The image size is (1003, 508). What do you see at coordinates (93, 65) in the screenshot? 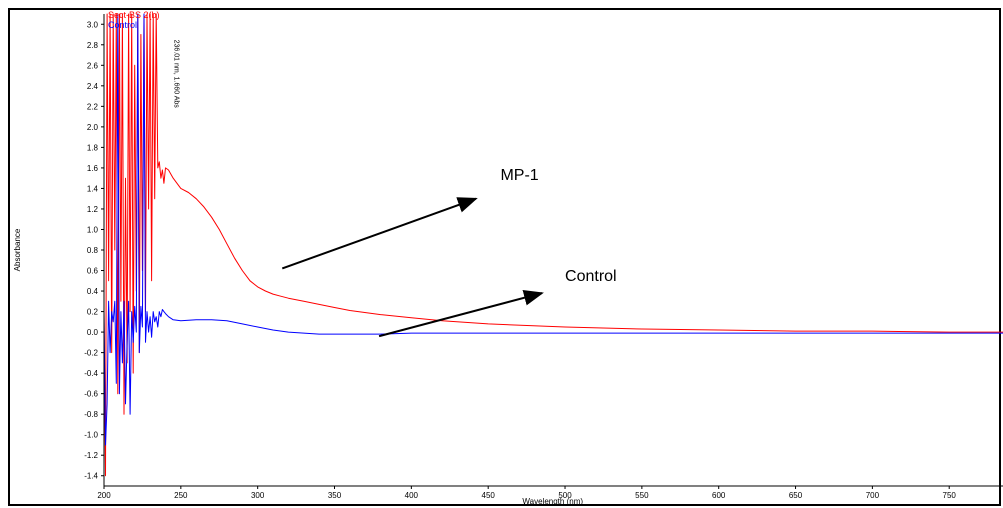
I see `y-tick-label: 2.6` at bounding box center [93, 65].